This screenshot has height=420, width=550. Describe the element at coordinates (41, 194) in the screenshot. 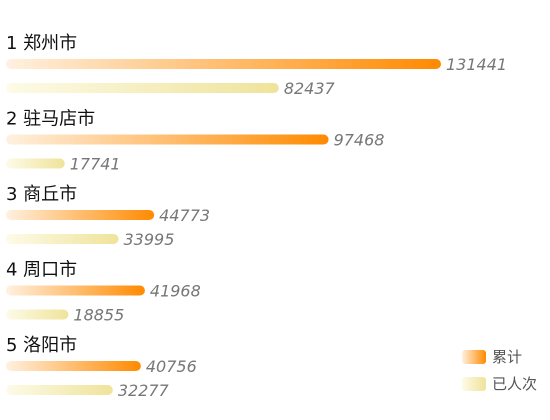

I see `category-label: 3 商丘市` at that location.